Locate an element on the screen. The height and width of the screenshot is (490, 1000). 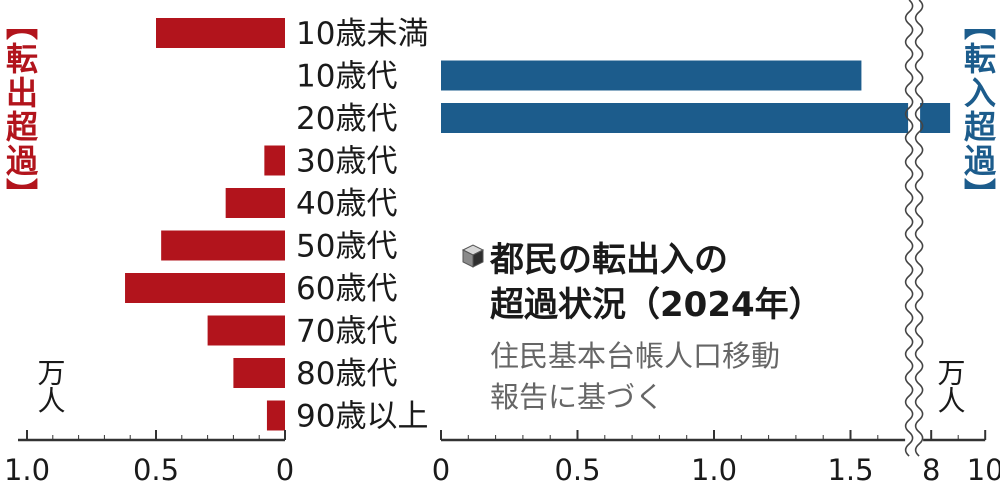
category-label-9: 90歳以上 is located at coordinates (362, 417).